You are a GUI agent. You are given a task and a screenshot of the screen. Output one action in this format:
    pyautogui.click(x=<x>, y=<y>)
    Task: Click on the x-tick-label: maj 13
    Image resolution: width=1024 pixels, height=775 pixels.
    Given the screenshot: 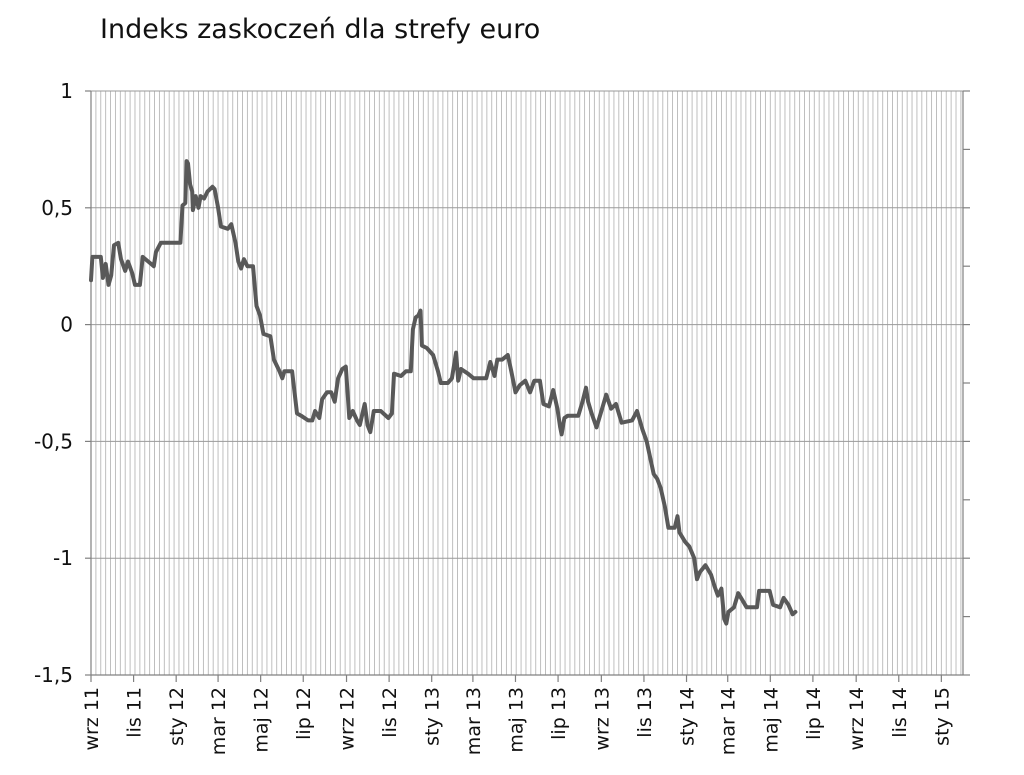 What is the action you would take?
    pyautogui.click(x=517, y=720)
    